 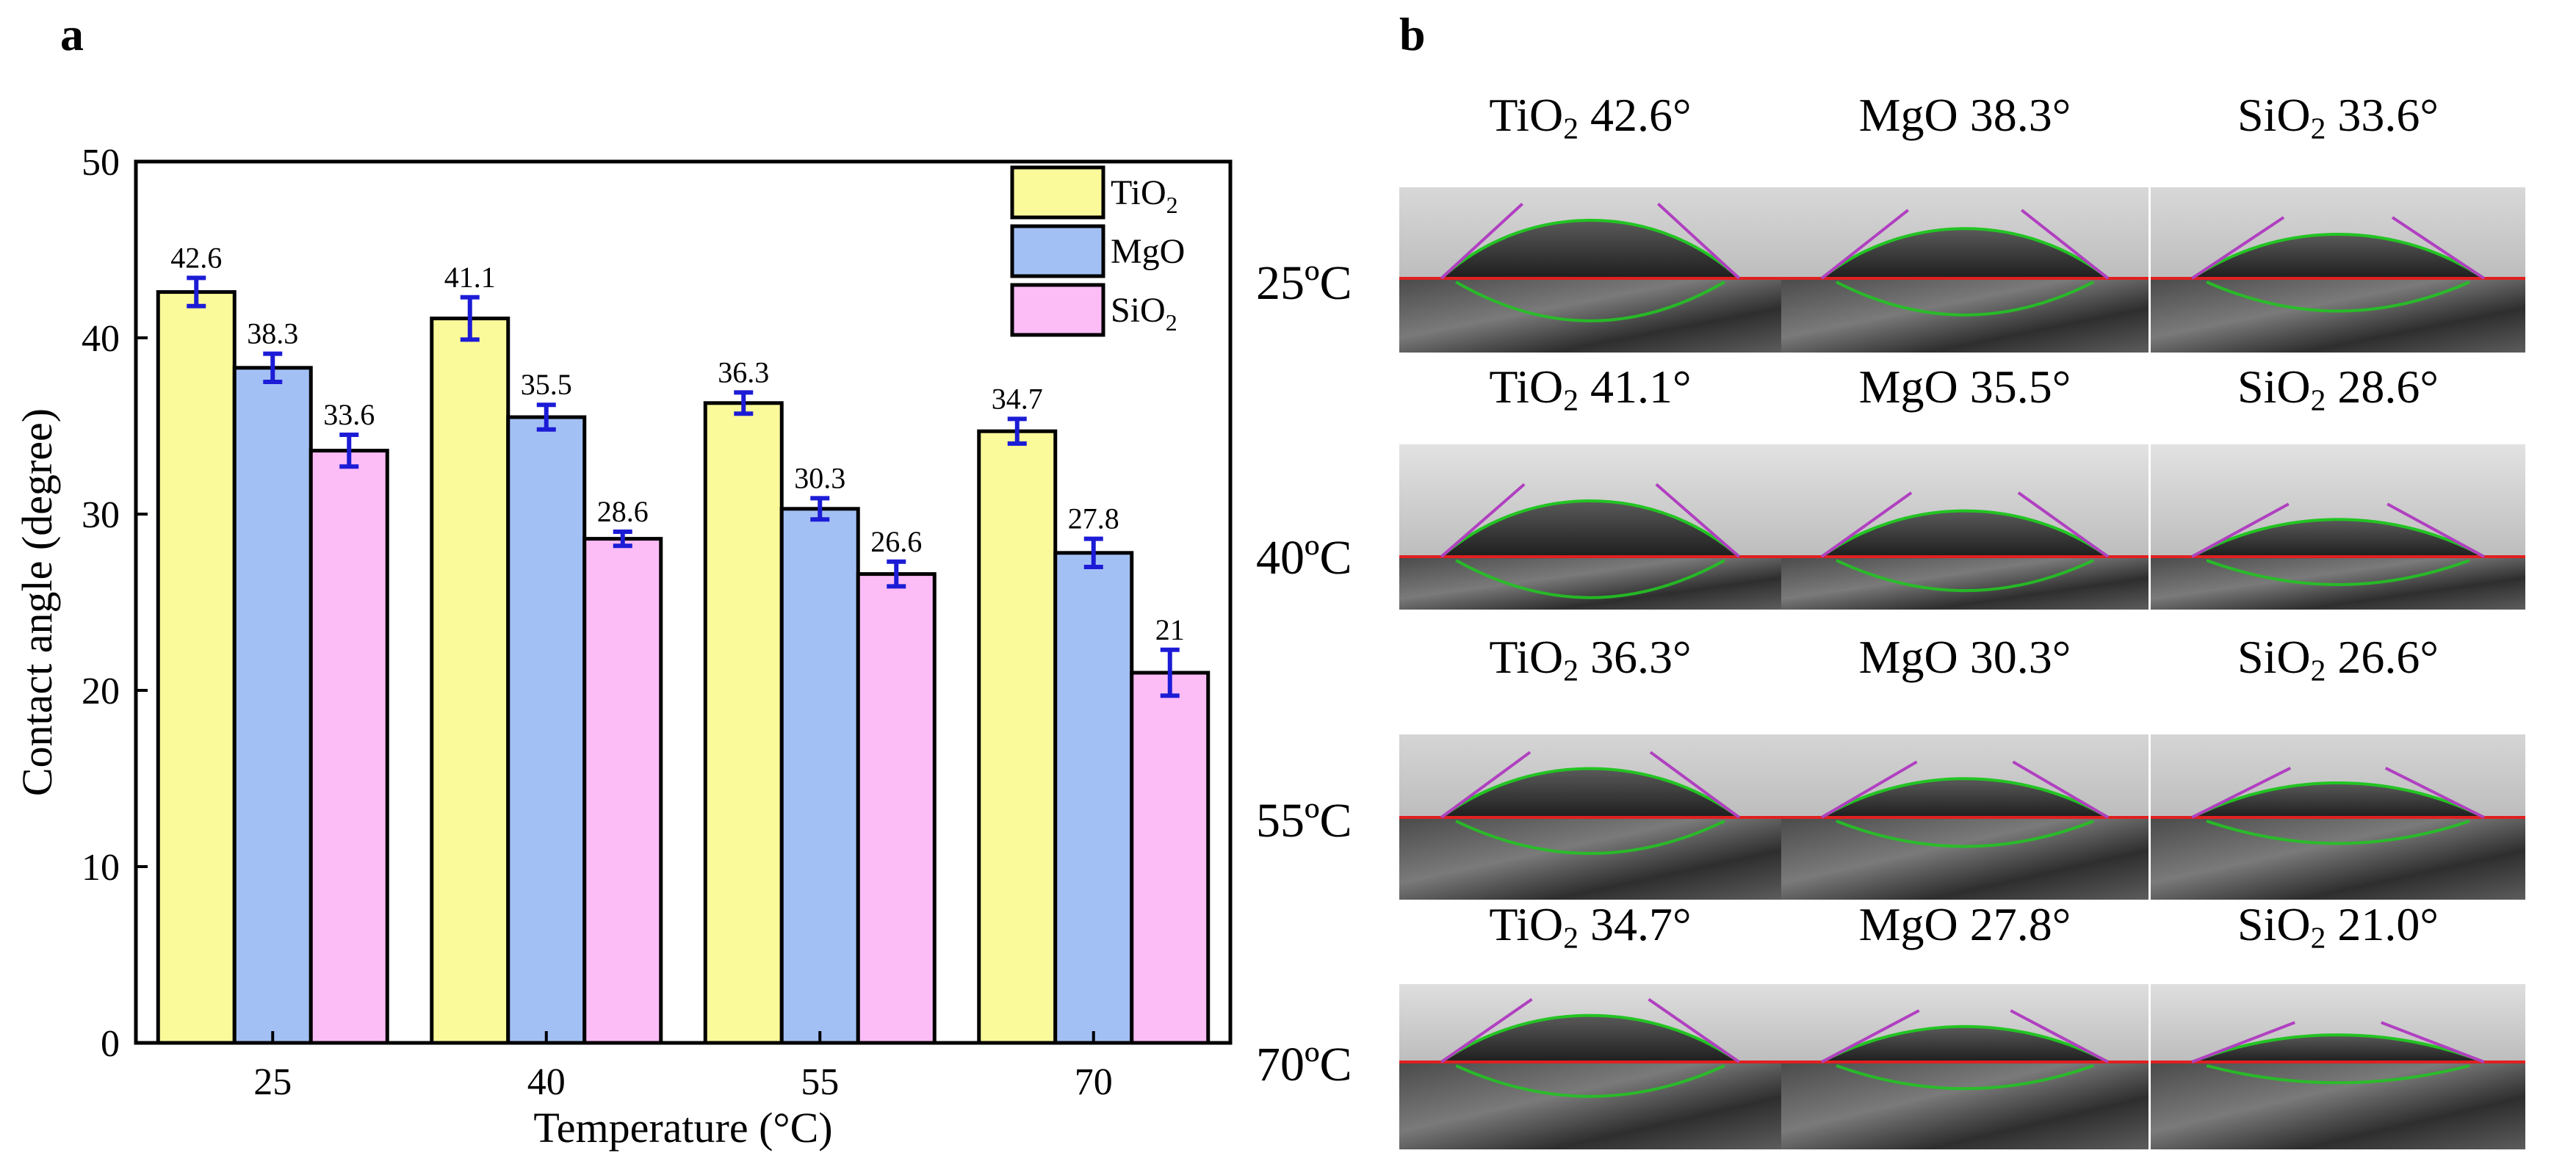 I want to click on panel-b-letter: b, so click(x=1413, y=34).